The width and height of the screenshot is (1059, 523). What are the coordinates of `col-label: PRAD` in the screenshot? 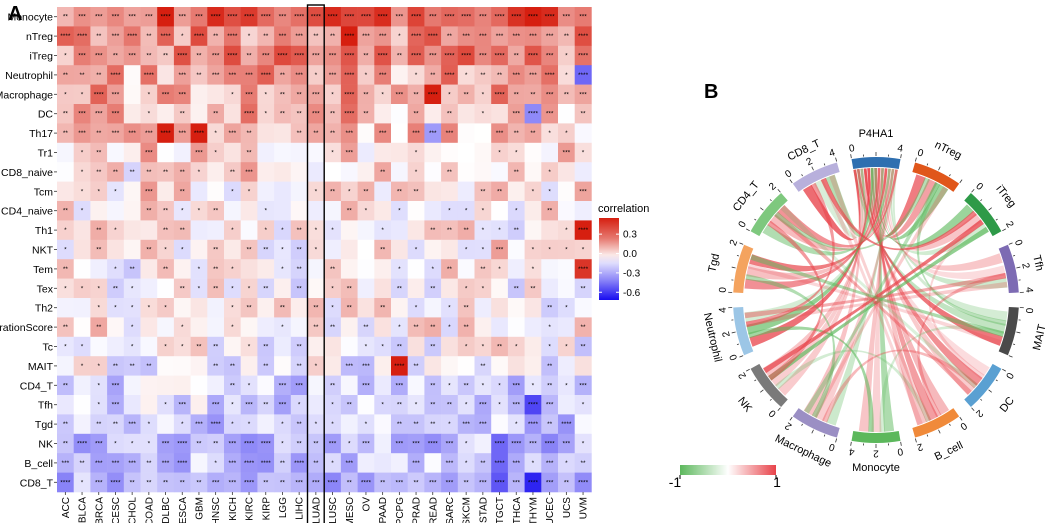 It's located at (417, 510).